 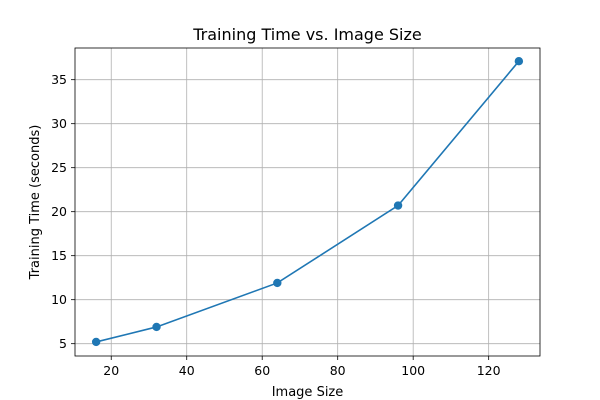 What do you see at coordinates (187, 370) in the screenshot?
I see `x-tick-label: 40` at bounding box center [187, 370].